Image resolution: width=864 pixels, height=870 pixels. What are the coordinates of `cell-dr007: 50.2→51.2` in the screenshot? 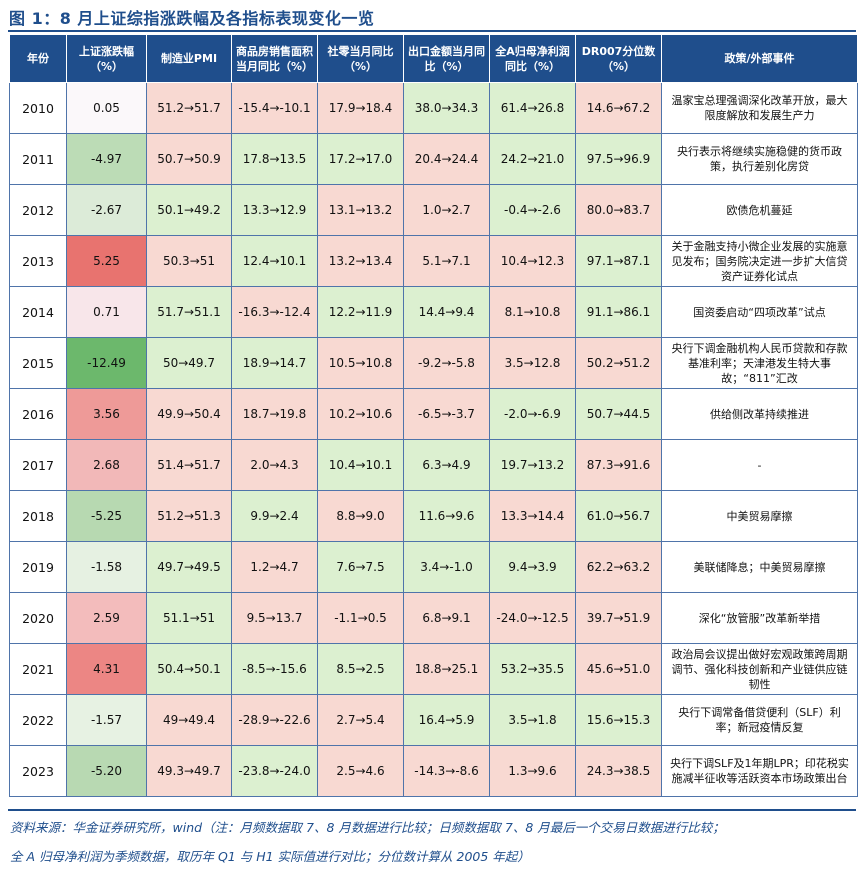 It's located at (618, 363).